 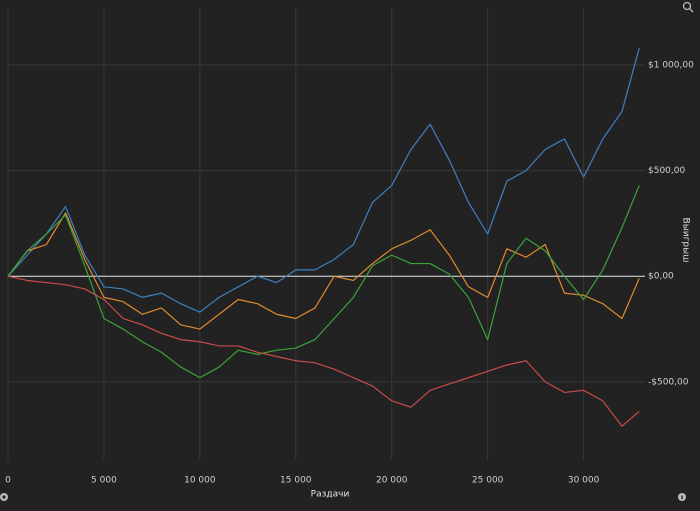 What do you see at coordinates (686, 240) in the screenshot?
I see `y-axis-title: Выигрыш` at bounding box center [686, 240].